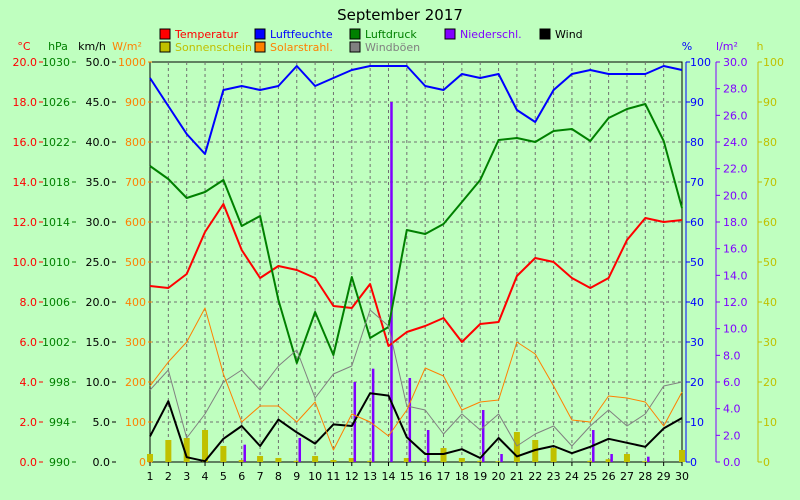 The width and height of the screenshot is (800, 500). I want to click on x-tick-label: 14, so click(388, 476).